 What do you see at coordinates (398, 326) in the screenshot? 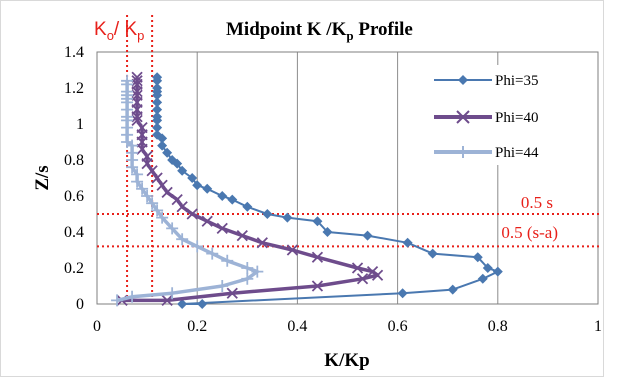
I see `x-tick-label: 0.6` at bounding box center [398, 326].